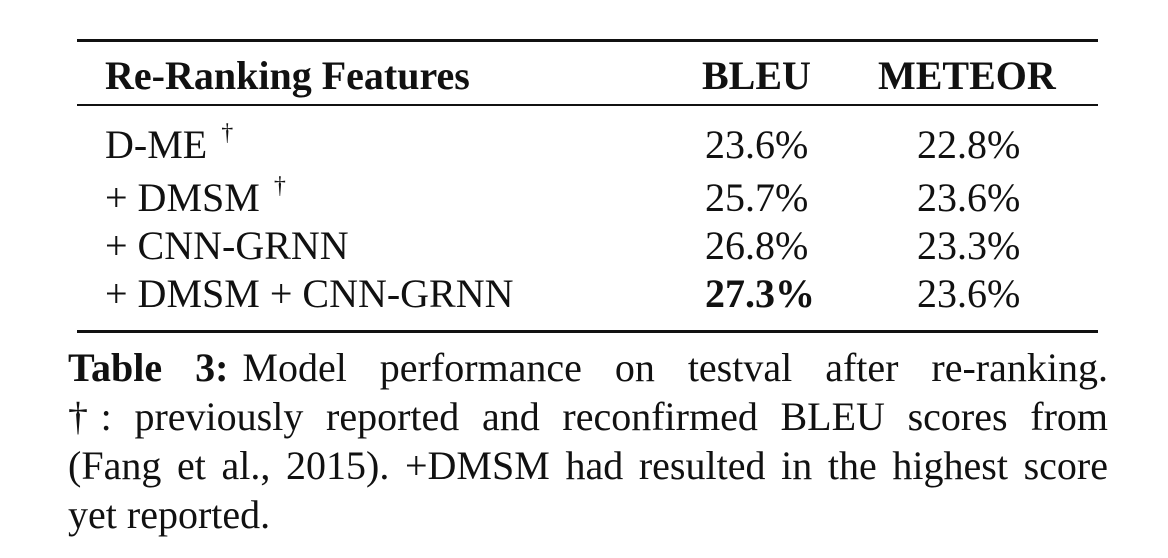 This screenshot has width=1168, height=558. Describe the element at coordinates (148, 367) in the screenshot. I see `caption-label: Table 3:` at that location.